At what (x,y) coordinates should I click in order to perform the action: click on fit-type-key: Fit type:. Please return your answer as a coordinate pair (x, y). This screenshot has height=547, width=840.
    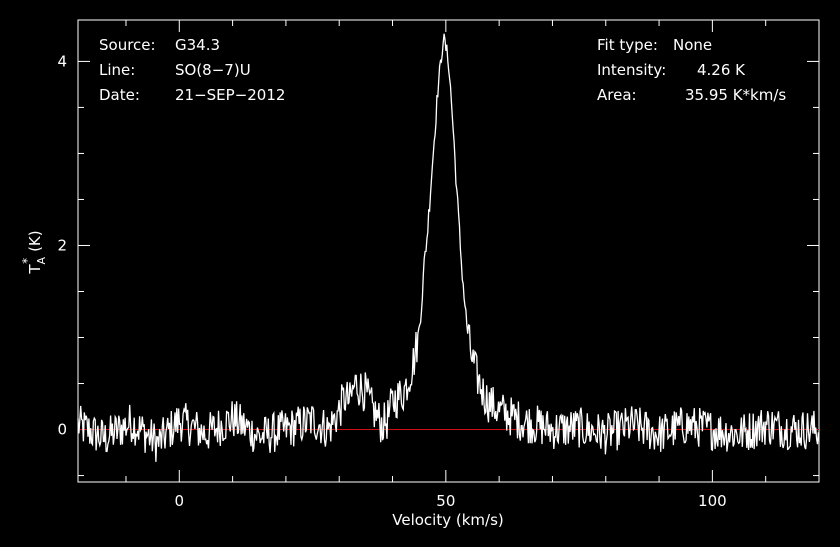
    Looking at the image, I should click on (627, 45).